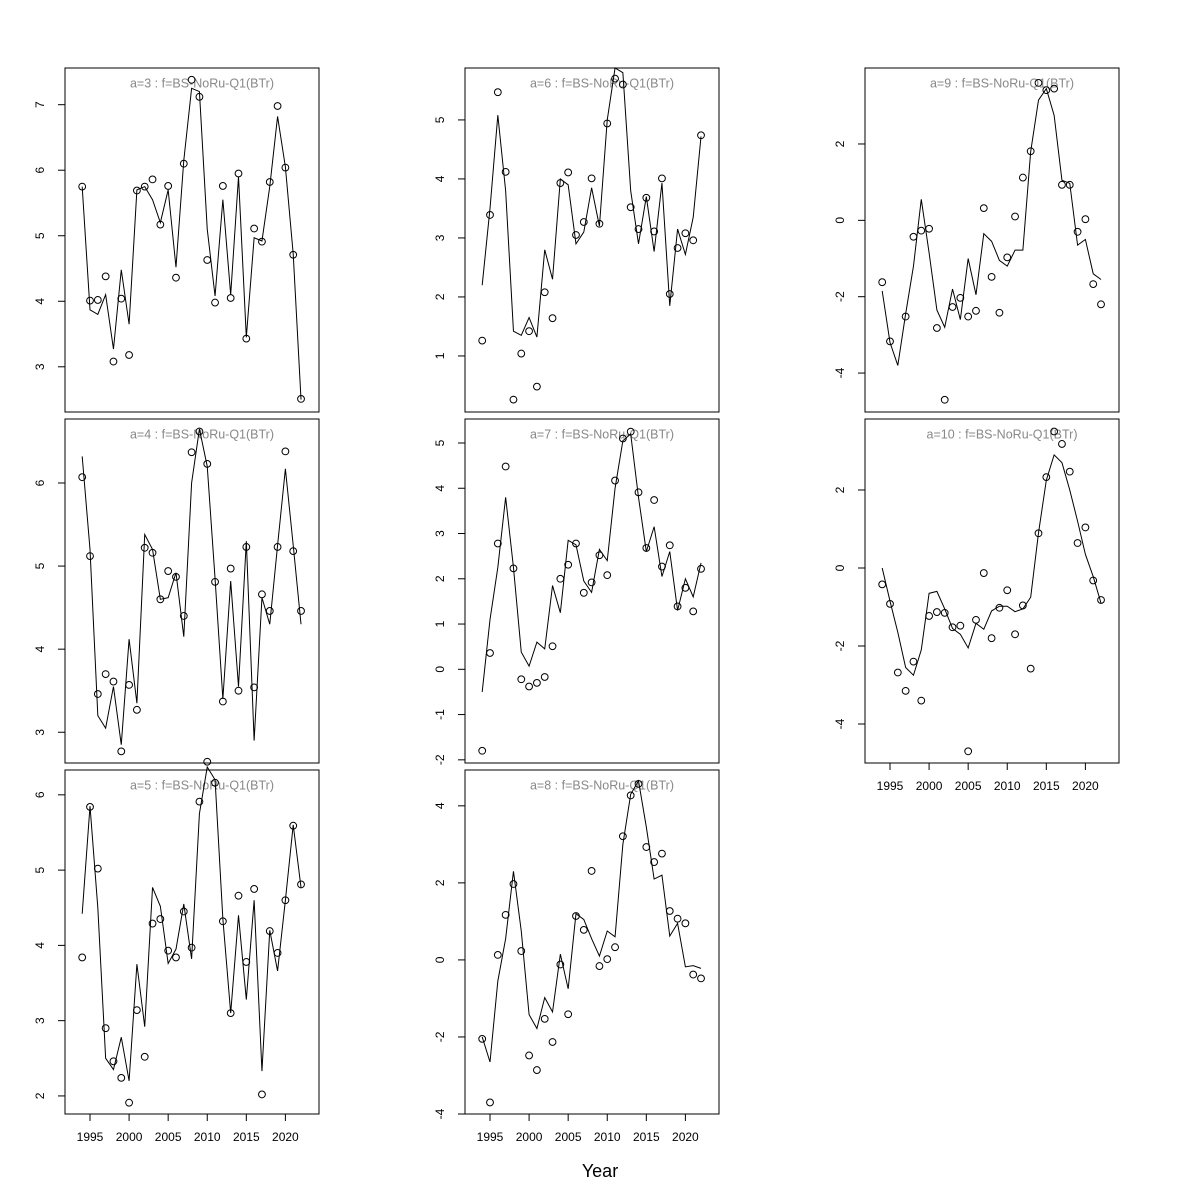 This screenshot has height=1200, width=1200. I want to click on panel-title: a=9 : f=BS-NoRu-Q1(BTr), so click(1002, 83).